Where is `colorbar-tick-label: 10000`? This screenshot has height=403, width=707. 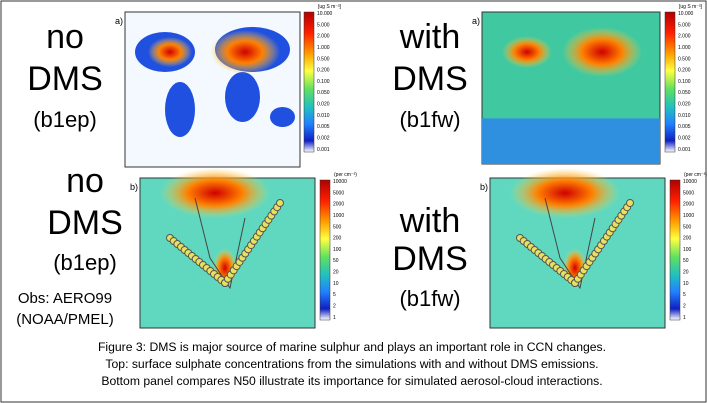 colorbar-tick-label: 10000 is located at coordinates (340, 182).